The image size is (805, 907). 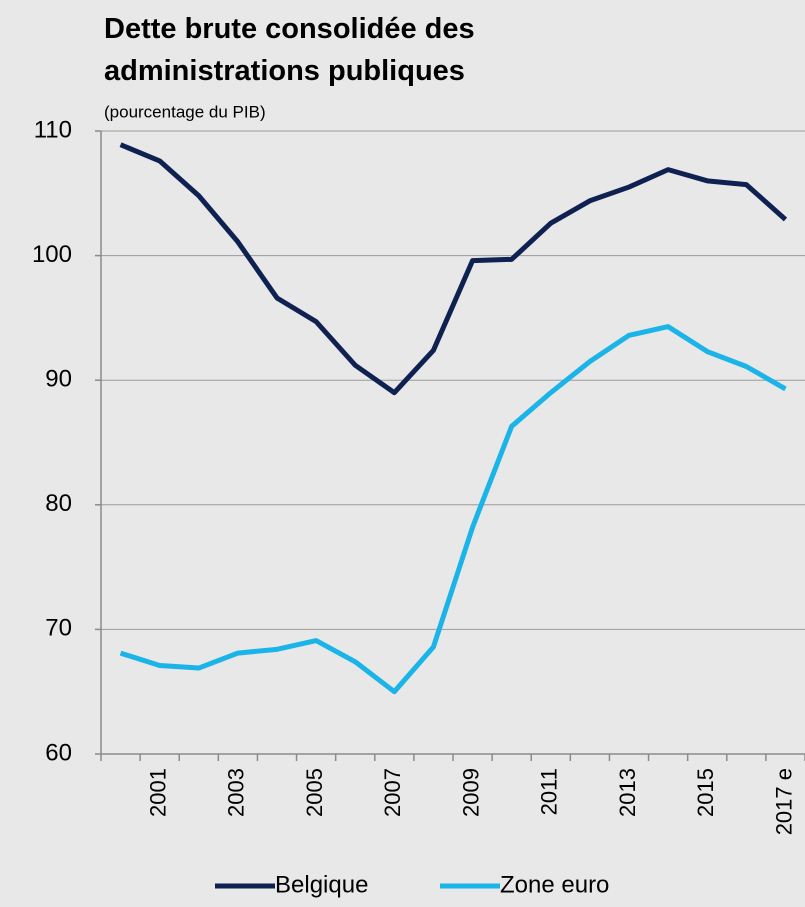 What do you see at coordinates (52, 254) in the screenshot?
I see `y-tick-label: 100` at bounding box center [52, 254].